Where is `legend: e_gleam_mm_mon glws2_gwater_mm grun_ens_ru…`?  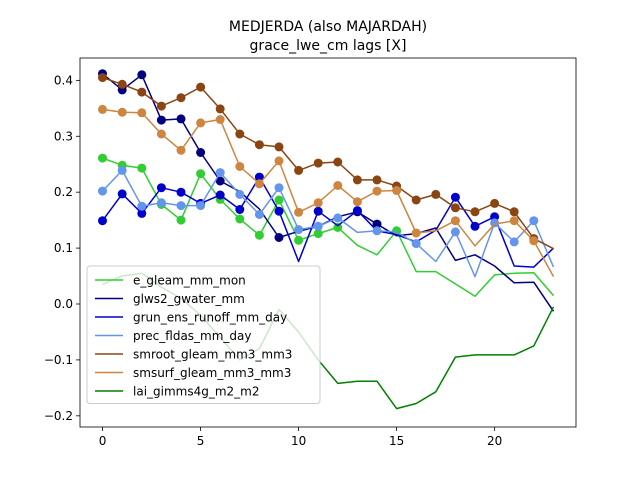 legend: e_gleam_mm_mon glws2_gwater_mm grun_ens_ru… is located at coordinates (203, 334).